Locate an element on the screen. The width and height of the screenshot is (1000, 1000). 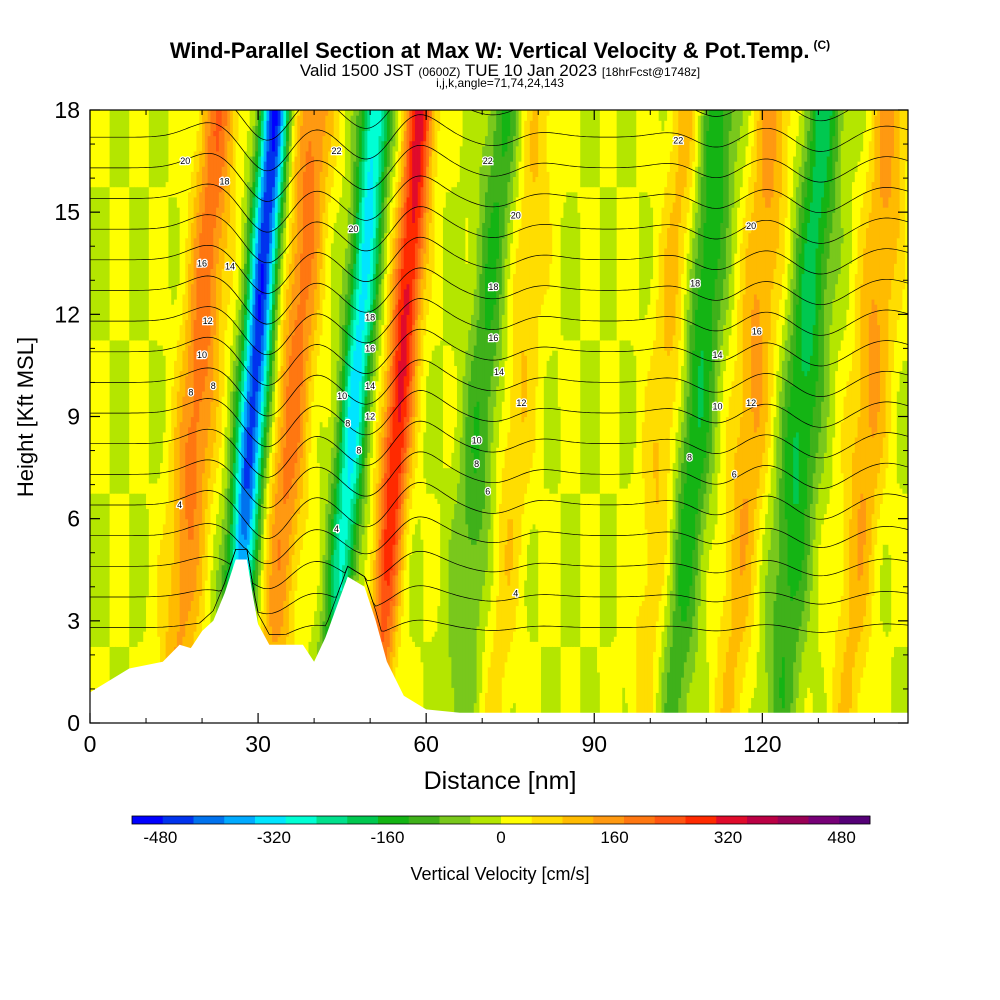
terrain-fill is located at coordinates (499, 641).